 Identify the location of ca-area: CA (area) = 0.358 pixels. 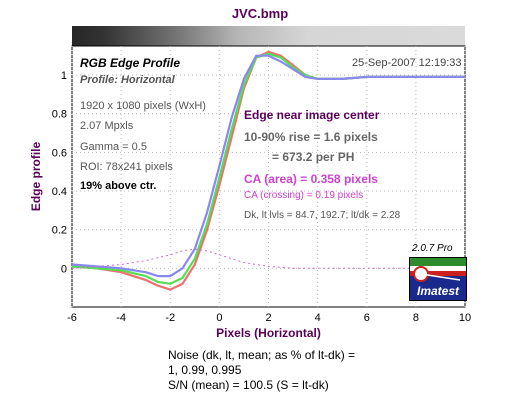
(311, 179).